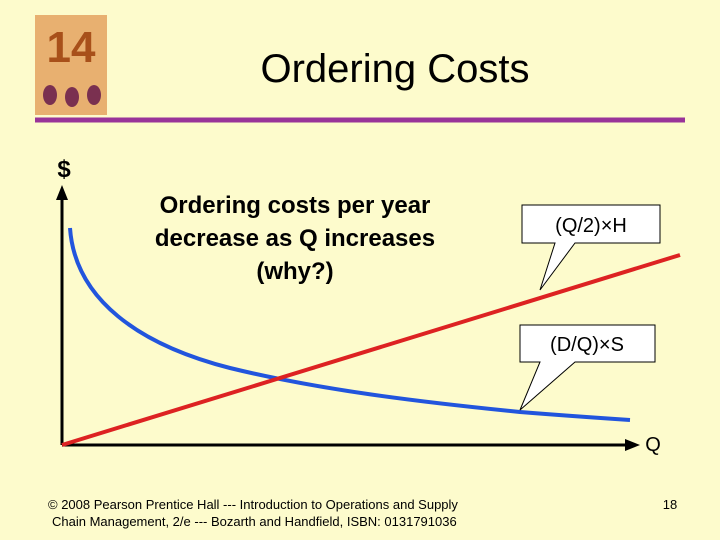 This screenshot has height=540, width=720. Describe the element at coordinates (294, 271) in the screenshot. I see `annotation-line: (why?)` at that location.